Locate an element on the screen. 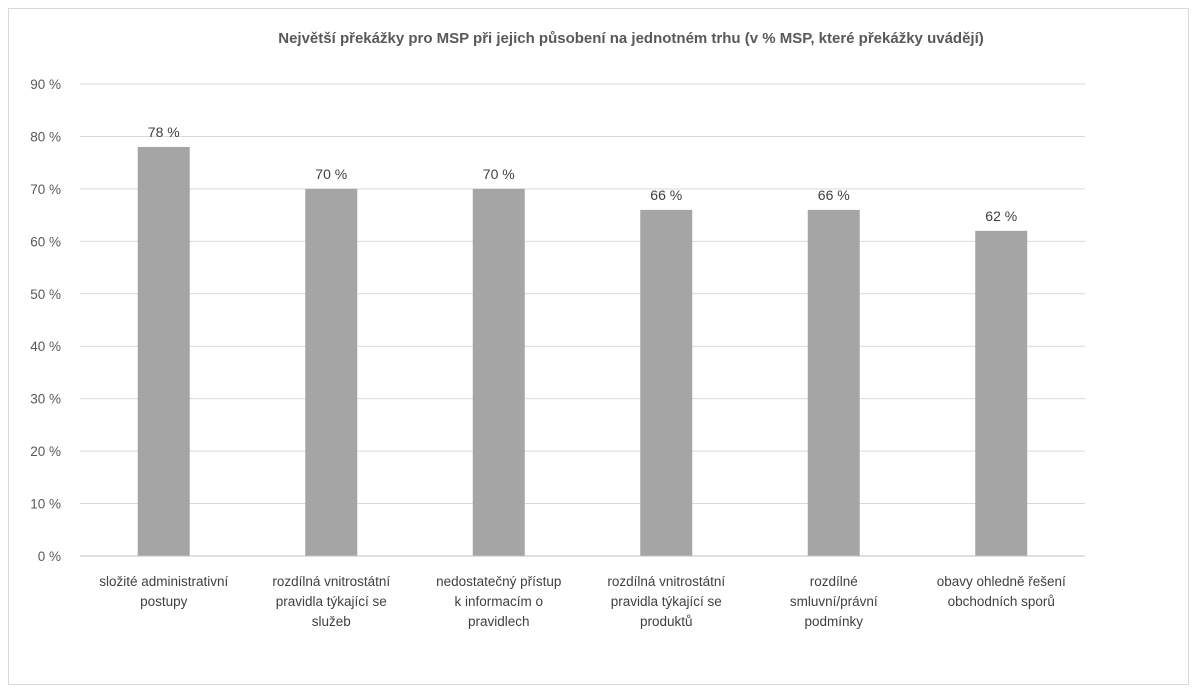 The width and height of the screenshot is (1197, 693). x-tick-label: složité administrativní postupy is located at coordinates (163, 592).